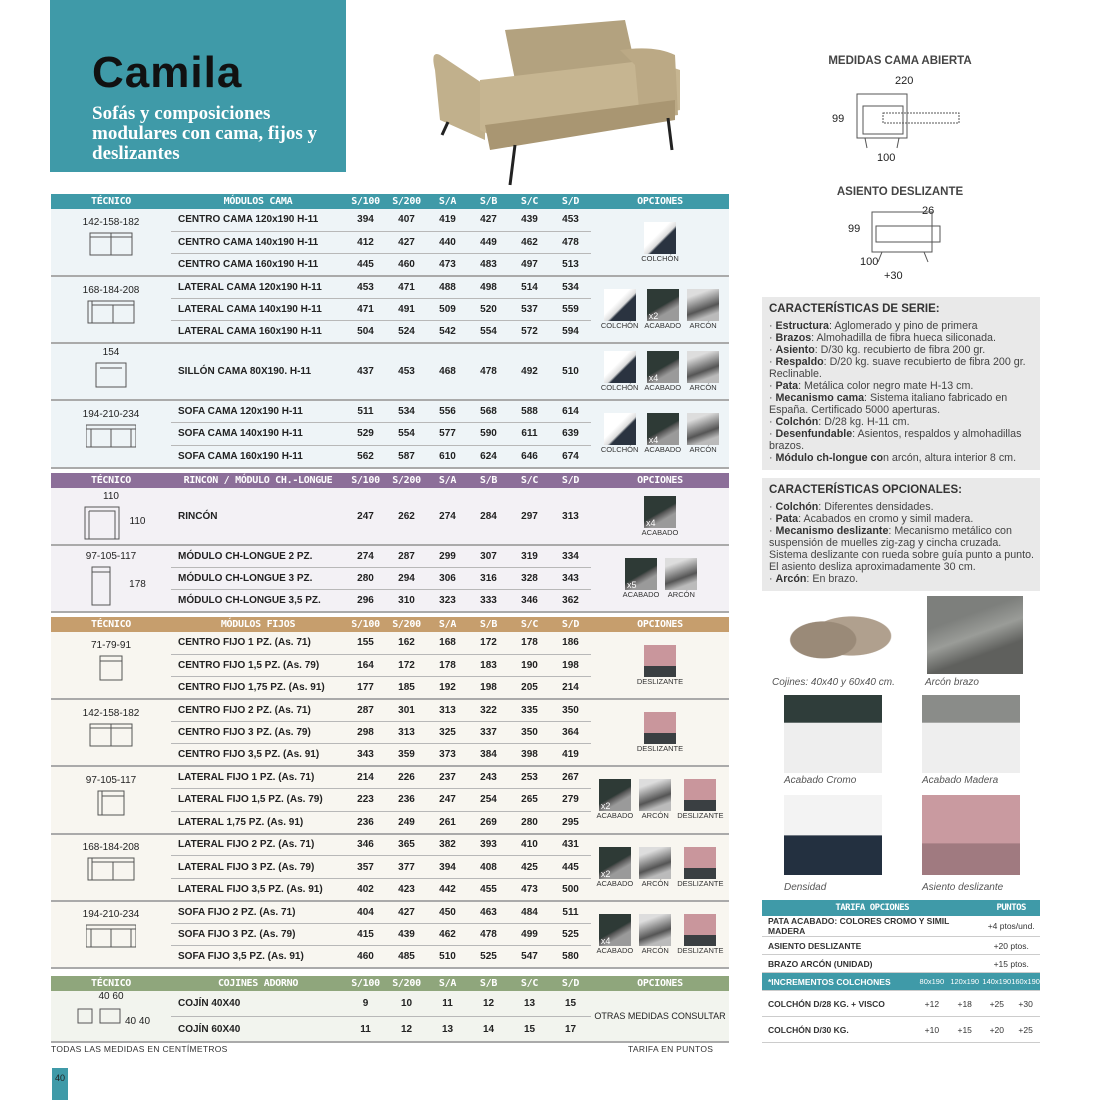  I want to click on price-cell: 10, so click(406, 1004).